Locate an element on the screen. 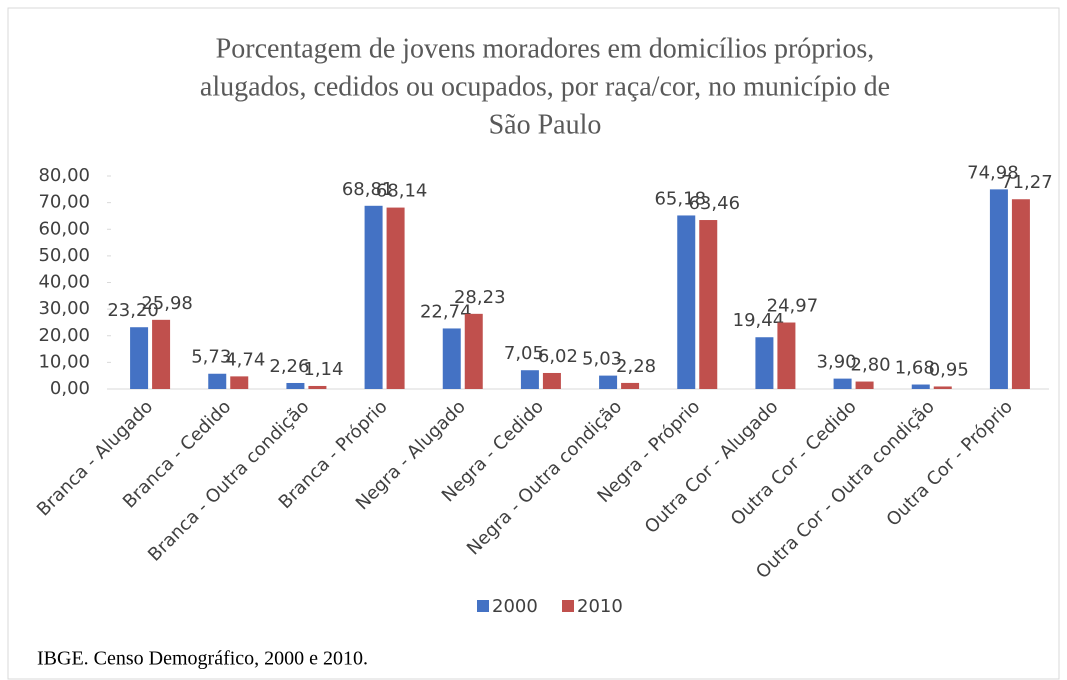 This screenshot has width=1067, height=680. data-label: 6,02 is located at coordinates (558, 356).